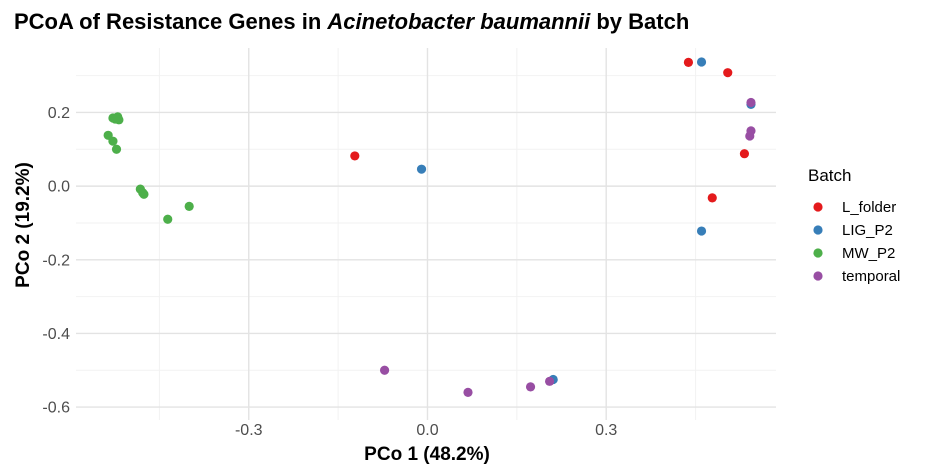 The width and height of the screenshot is (928, 474). Describe the element at coordinates (818, 207) in the screenshot. I see `legend-key-l-folder` at that location.